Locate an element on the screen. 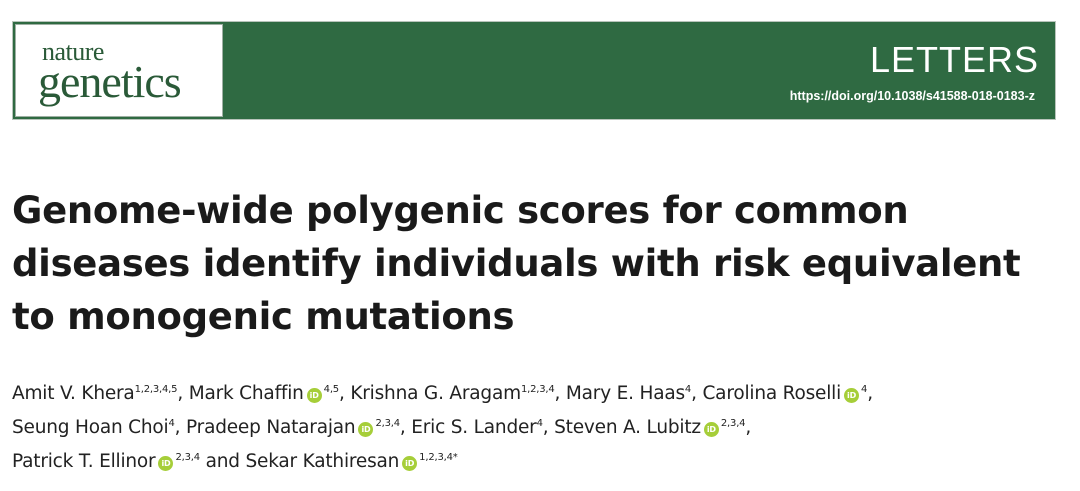  author-name: Sekar Kathiresan is located at coordinates (322, 461).